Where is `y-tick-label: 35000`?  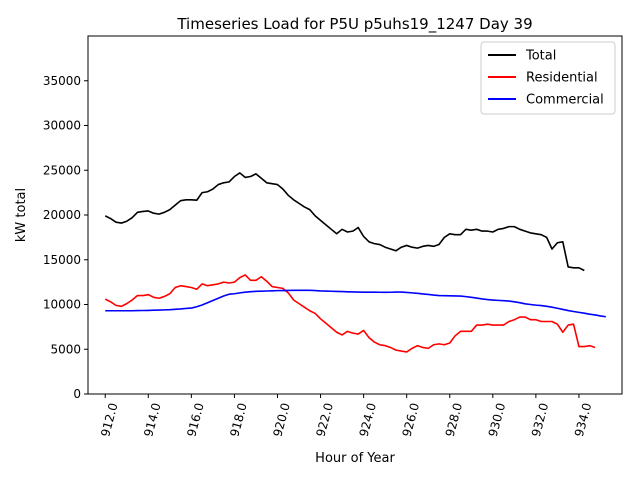 y-tick-label: 35000 is located at coordinates (62, 81).